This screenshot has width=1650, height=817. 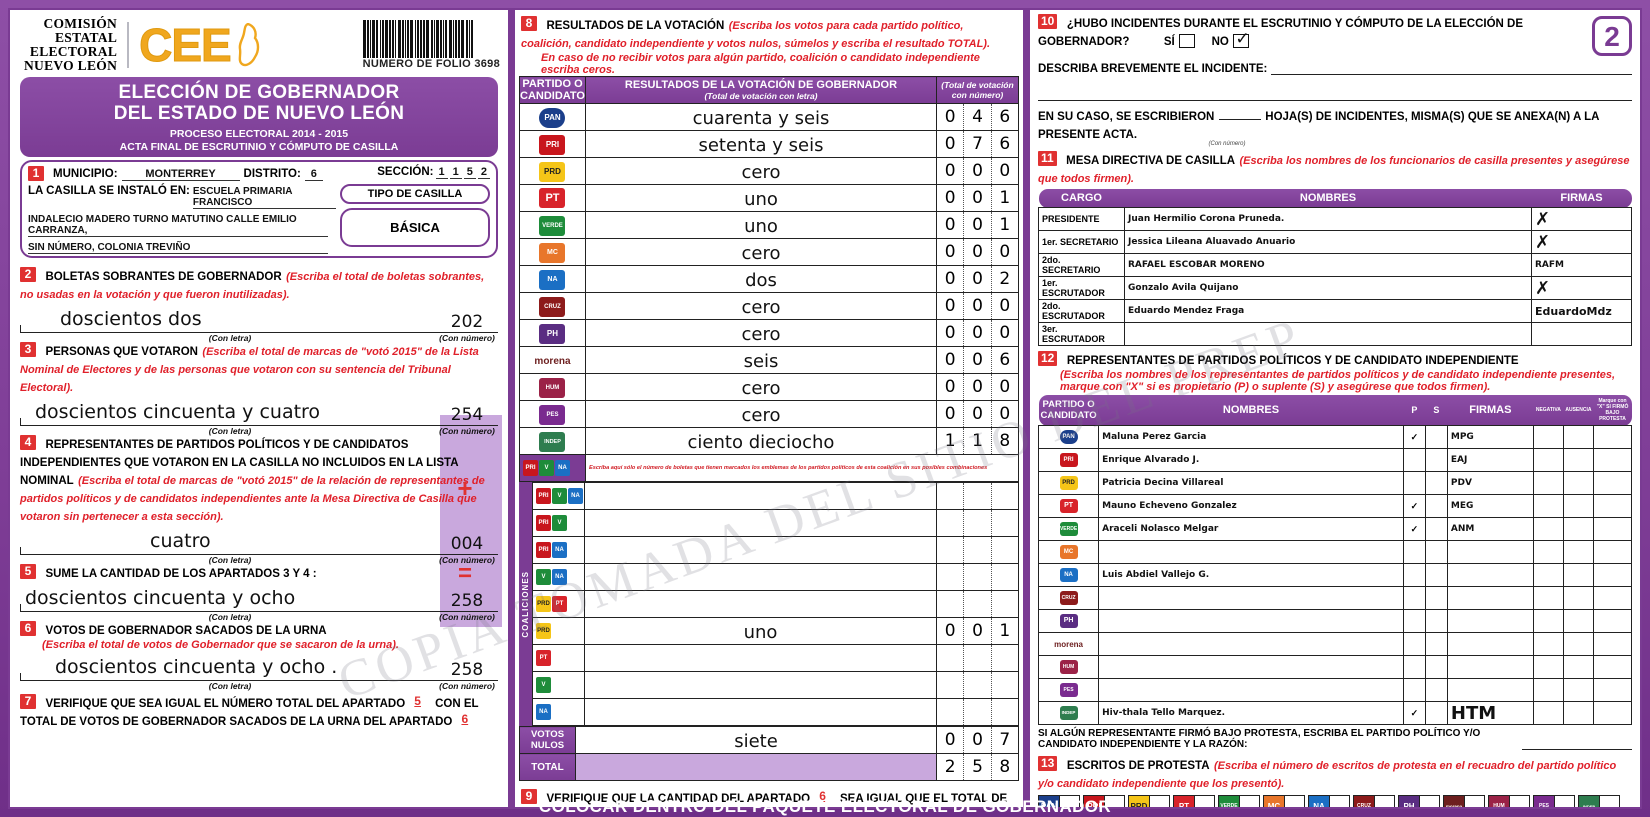 What do you see at coordinates (469, 172) in the screenshot?
I see `seccion-digit-3: 5` at bounding box center [469, 172].